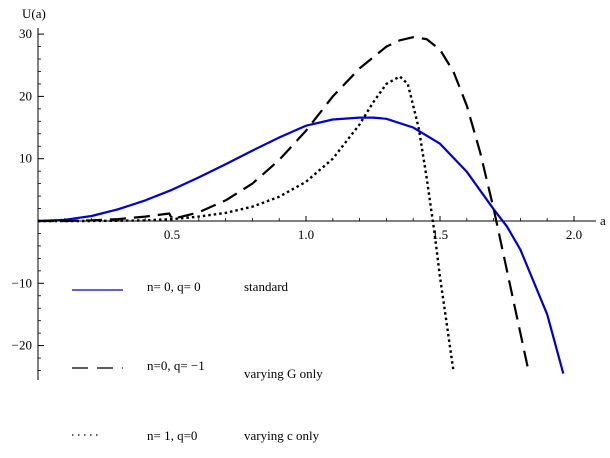  I want to click on y-tick-label: −20, so click(22, 345).